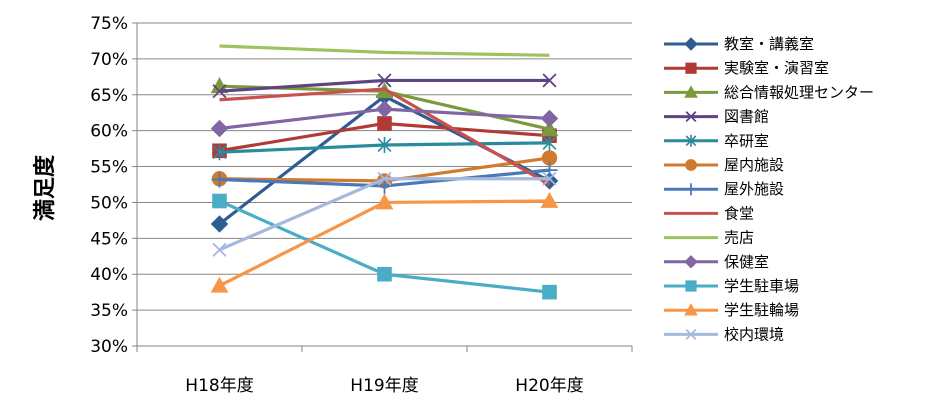 This screenshot has height=399, width=925. I want to click on y-tick-label: 65%, so click(109, 96).